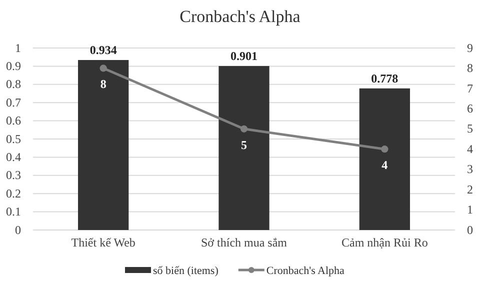 This screenshot has width=480, height=289. I want to click on data-label: 8, so click(103, 84).